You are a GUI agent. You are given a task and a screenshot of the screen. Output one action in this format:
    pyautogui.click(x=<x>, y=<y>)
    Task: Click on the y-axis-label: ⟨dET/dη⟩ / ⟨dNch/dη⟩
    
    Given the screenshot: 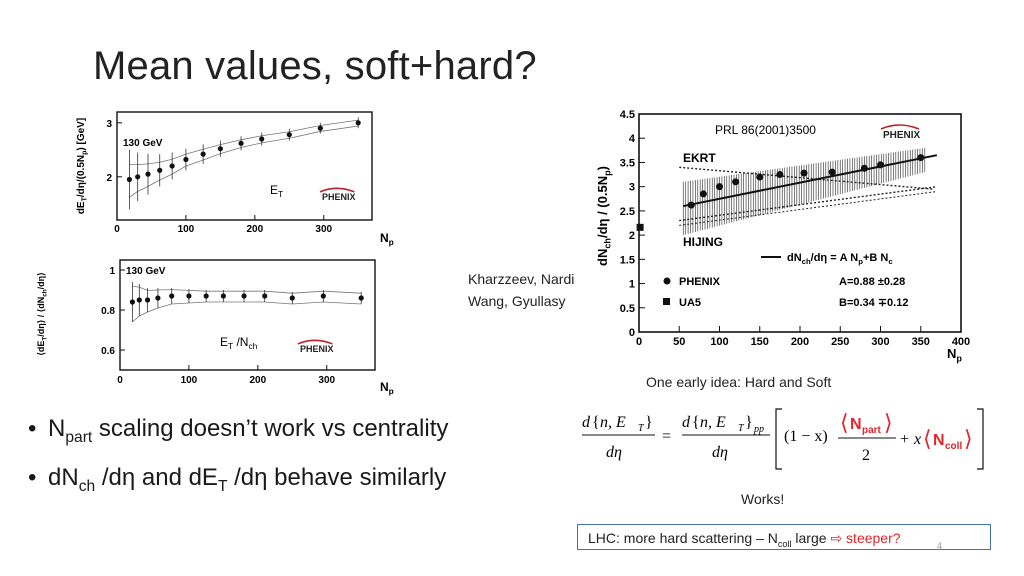 What is the action you would take?
    pyautogui.click(x=42, y=313)
    